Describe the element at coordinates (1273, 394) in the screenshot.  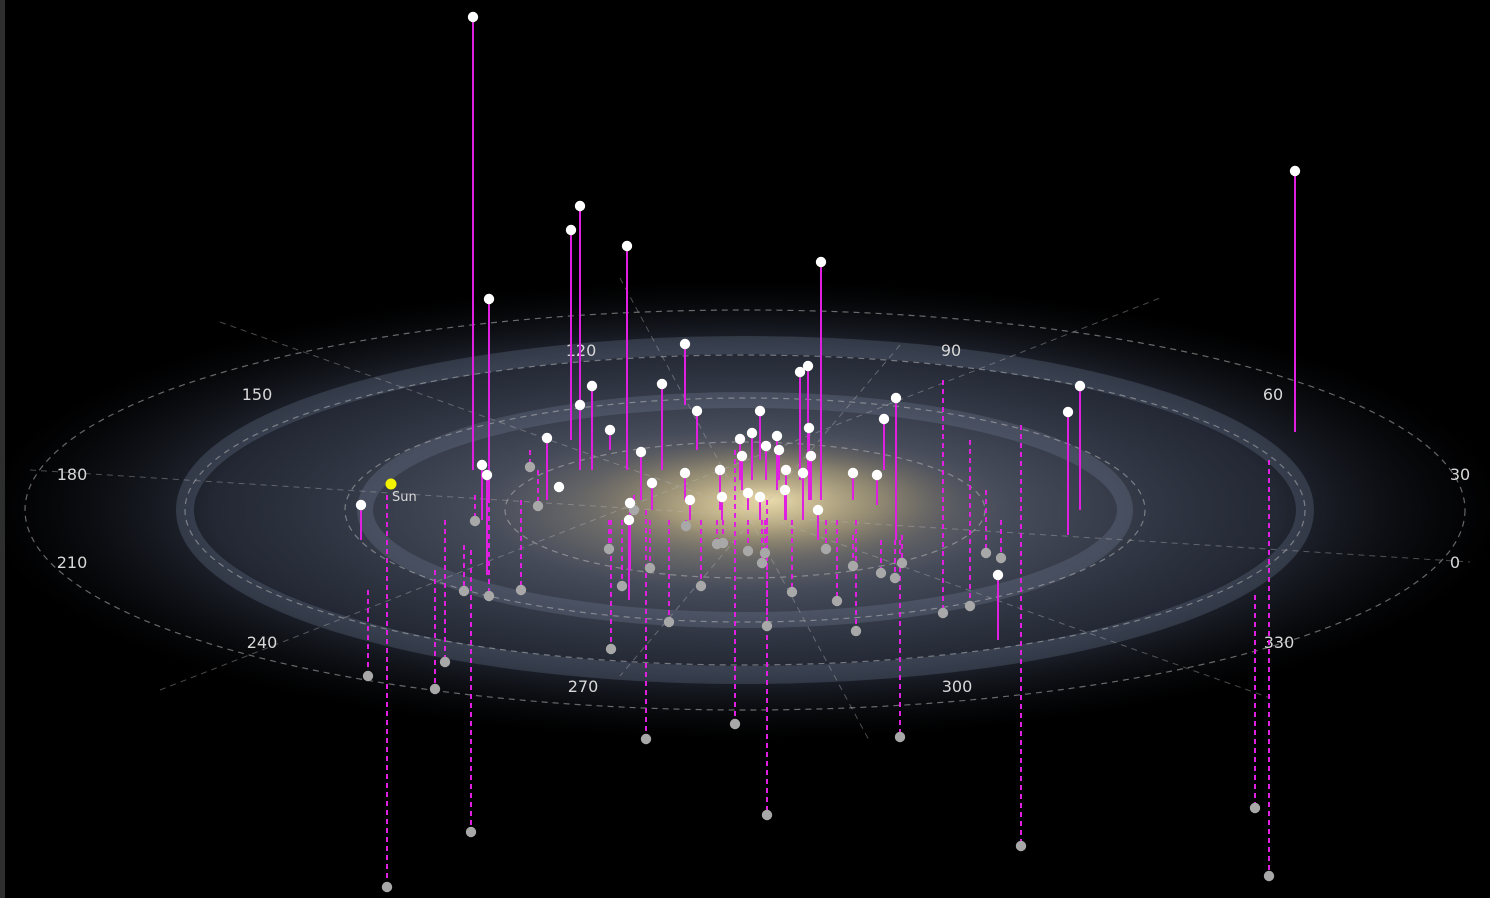
I see `tick-label-60: 60` at that location.